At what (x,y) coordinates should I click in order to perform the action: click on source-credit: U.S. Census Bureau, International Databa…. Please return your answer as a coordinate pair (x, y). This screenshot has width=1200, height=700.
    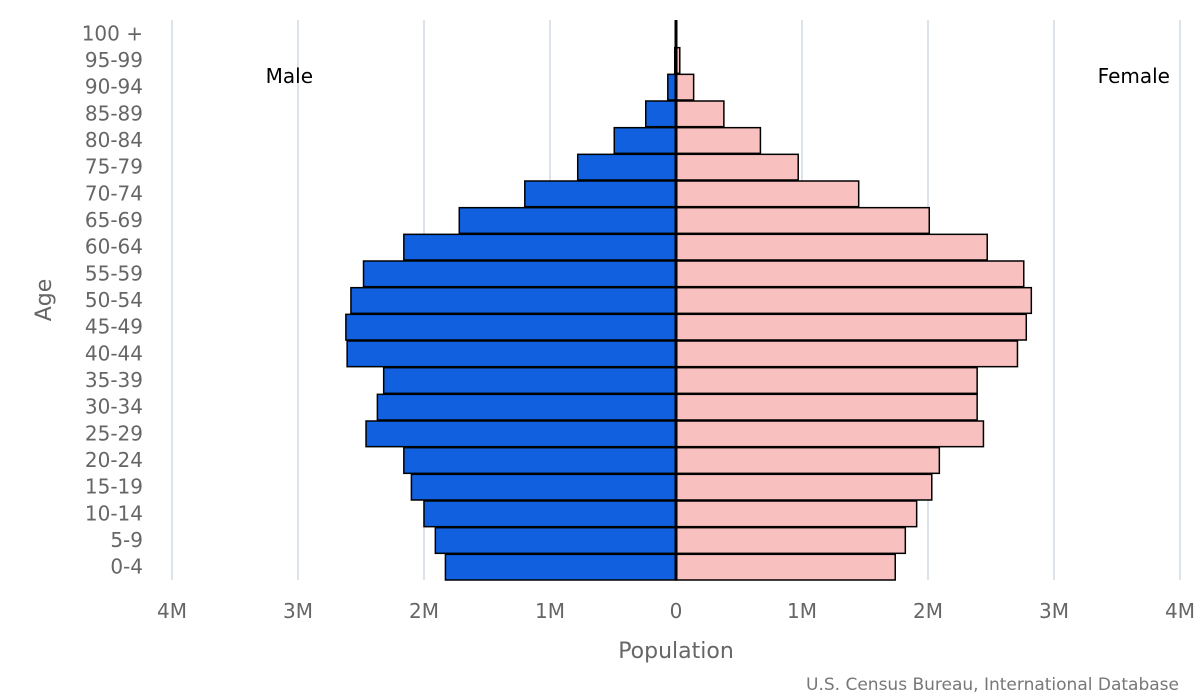
    Looking at the image, I should click on (992, 685).